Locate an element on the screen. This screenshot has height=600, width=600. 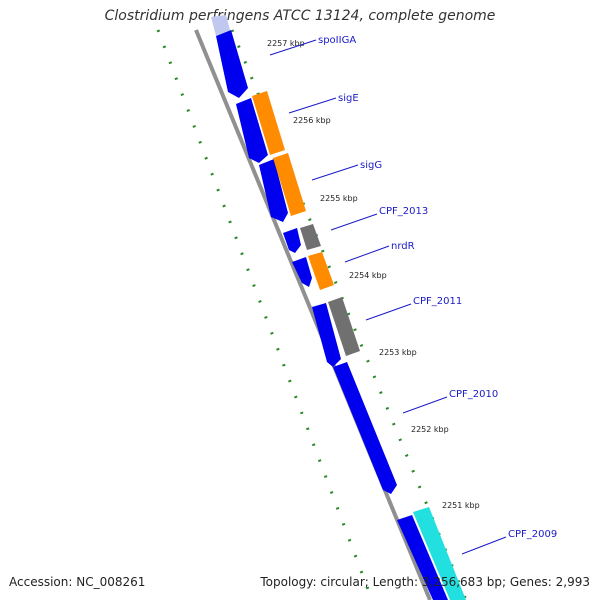
gene-nrdR-arrow is located at coordinates (302, 272).